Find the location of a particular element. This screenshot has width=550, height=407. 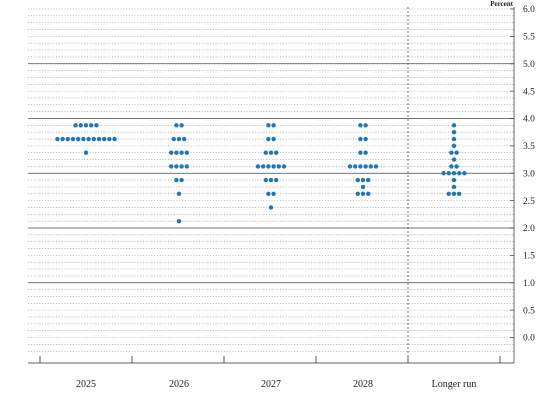

y-tick-label: 2.5 is located at coordinates (529, 202).